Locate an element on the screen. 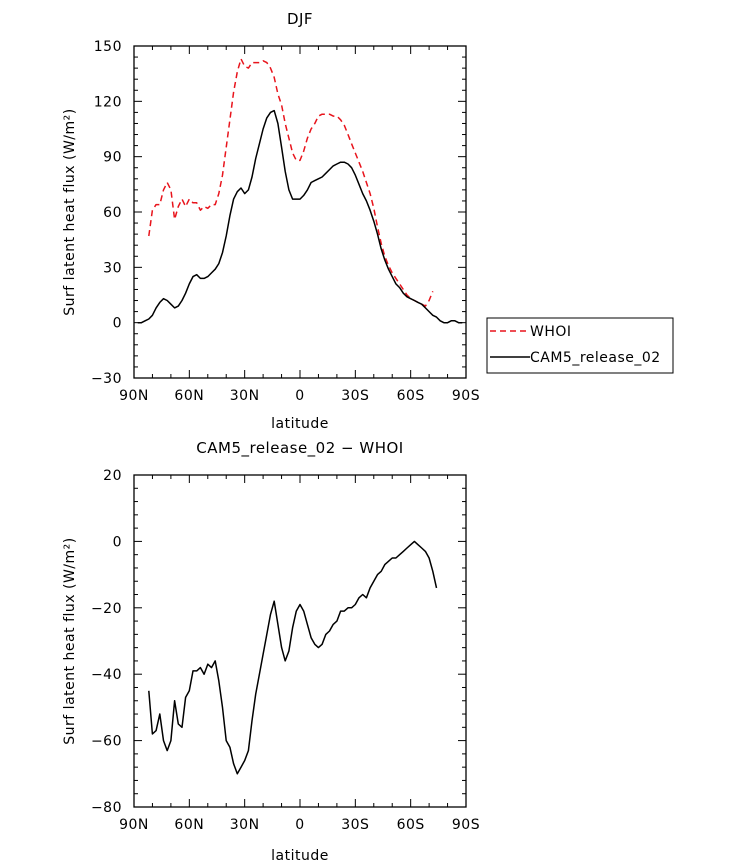 This screenshot has width=733, height=866. bottom-xtick-label: 60S is located at coordinates (411, 825).